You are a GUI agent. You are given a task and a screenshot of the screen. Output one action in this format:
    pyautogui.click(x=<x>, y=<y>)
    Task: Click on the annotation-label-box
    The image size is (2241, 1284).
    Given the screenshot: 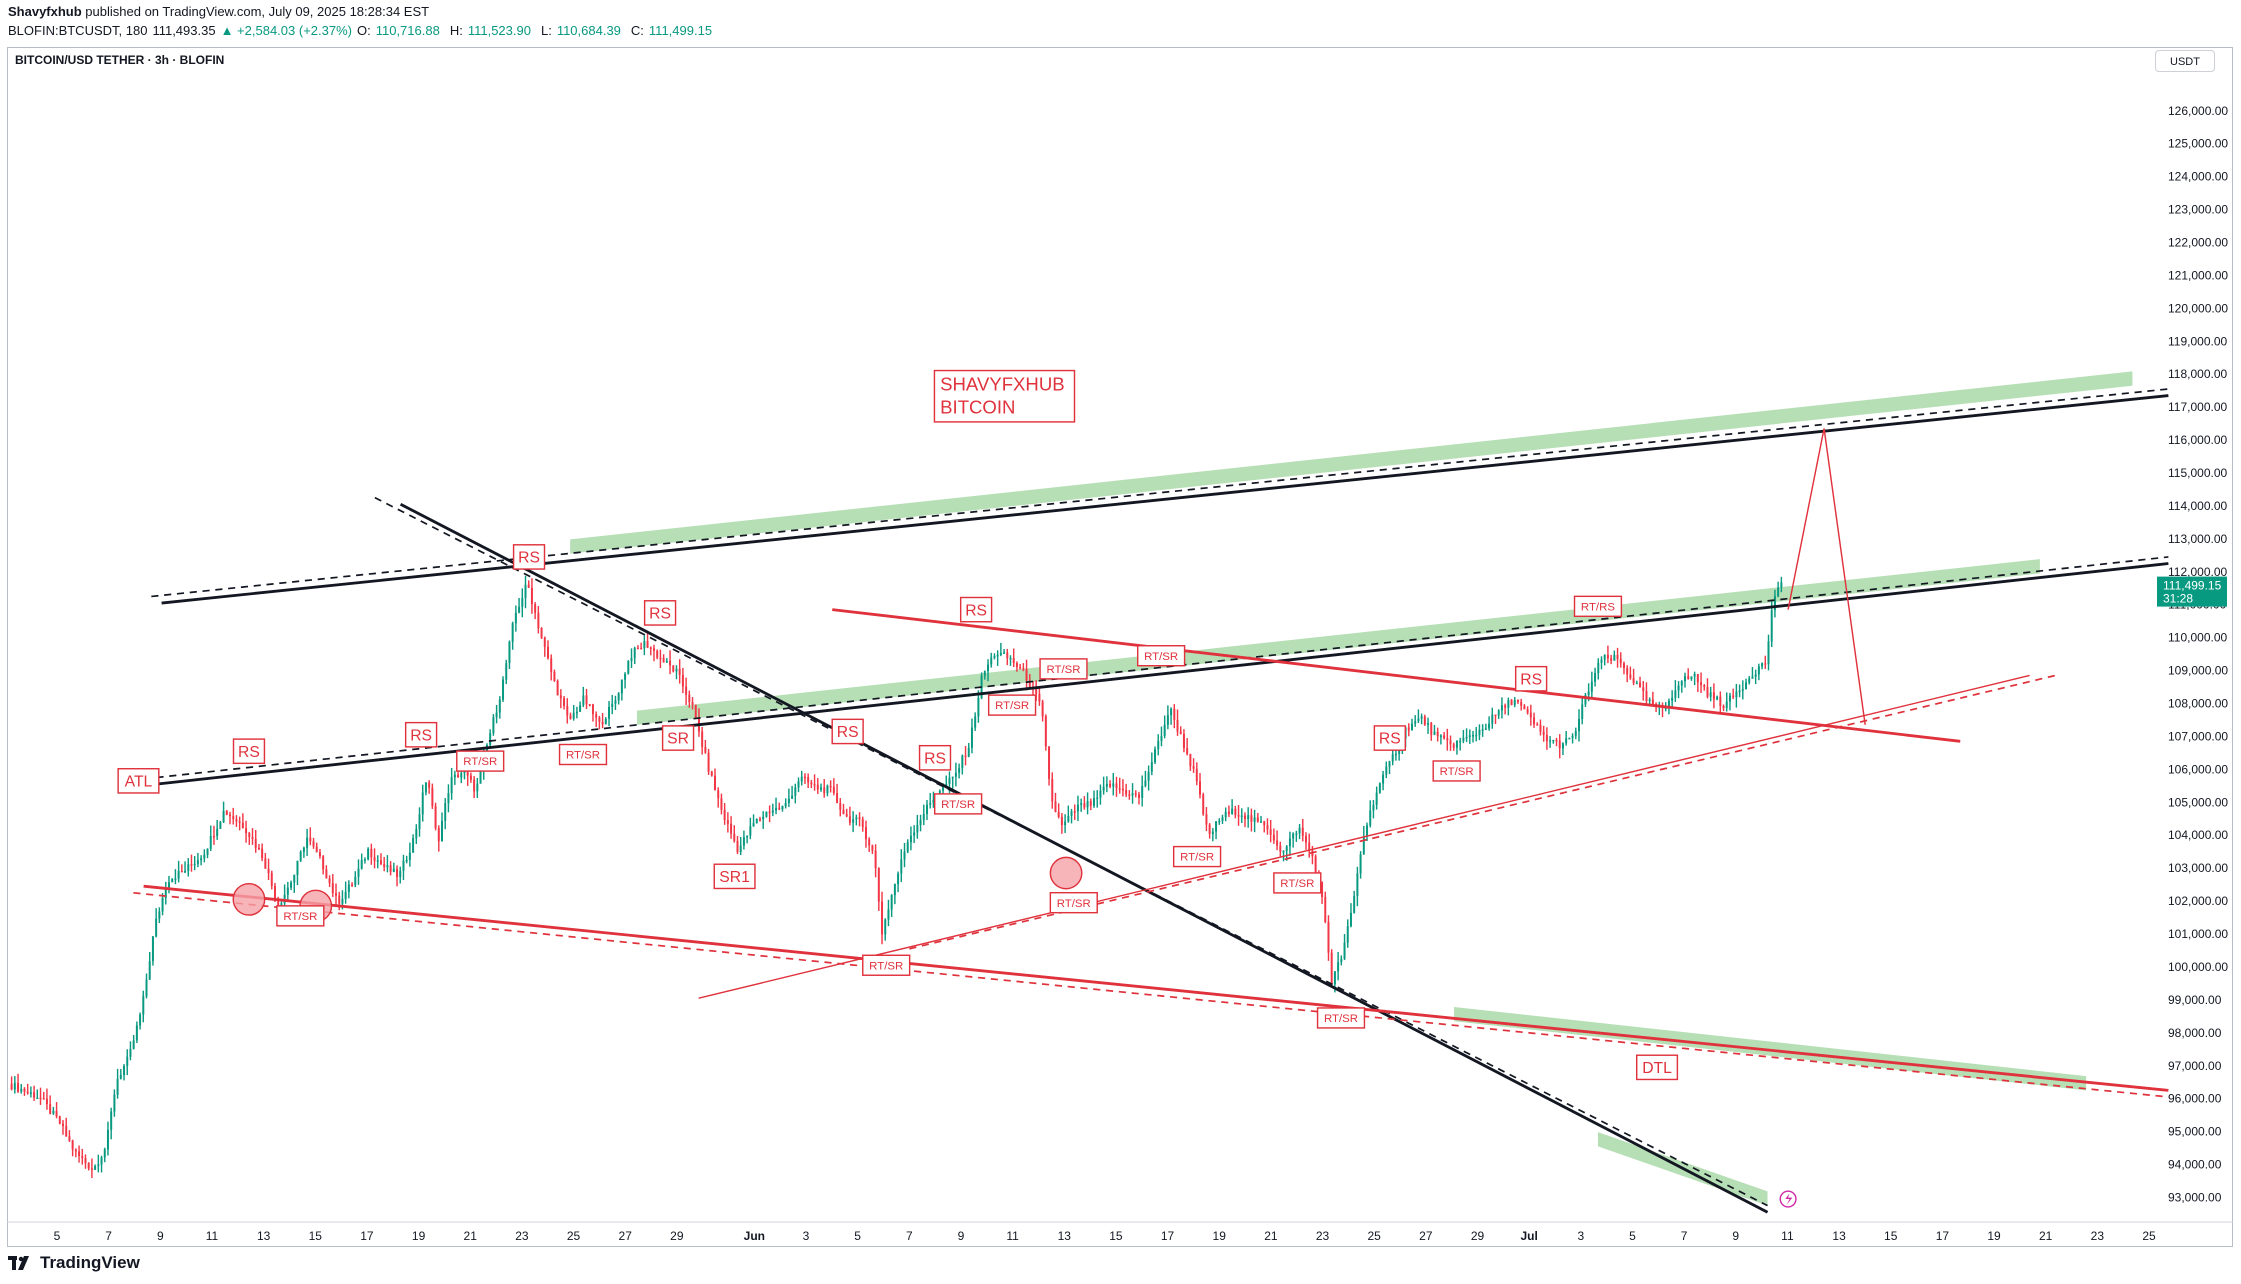 What is the action you would take?
    pyautogui.click(x=1197, y=856)
    